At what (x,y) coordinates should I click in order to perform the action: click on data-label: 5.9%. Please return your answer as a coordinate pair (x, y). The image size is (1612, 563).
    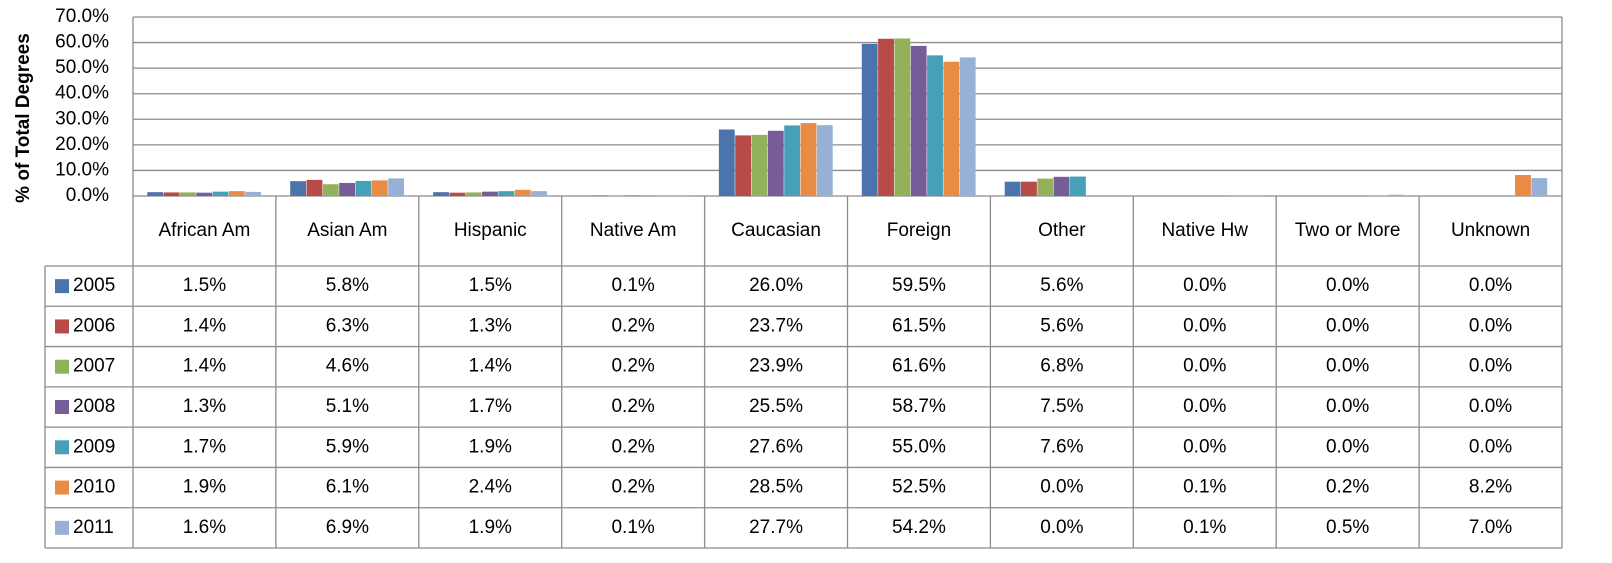
    Looking at the image, I should click on (347, 446).